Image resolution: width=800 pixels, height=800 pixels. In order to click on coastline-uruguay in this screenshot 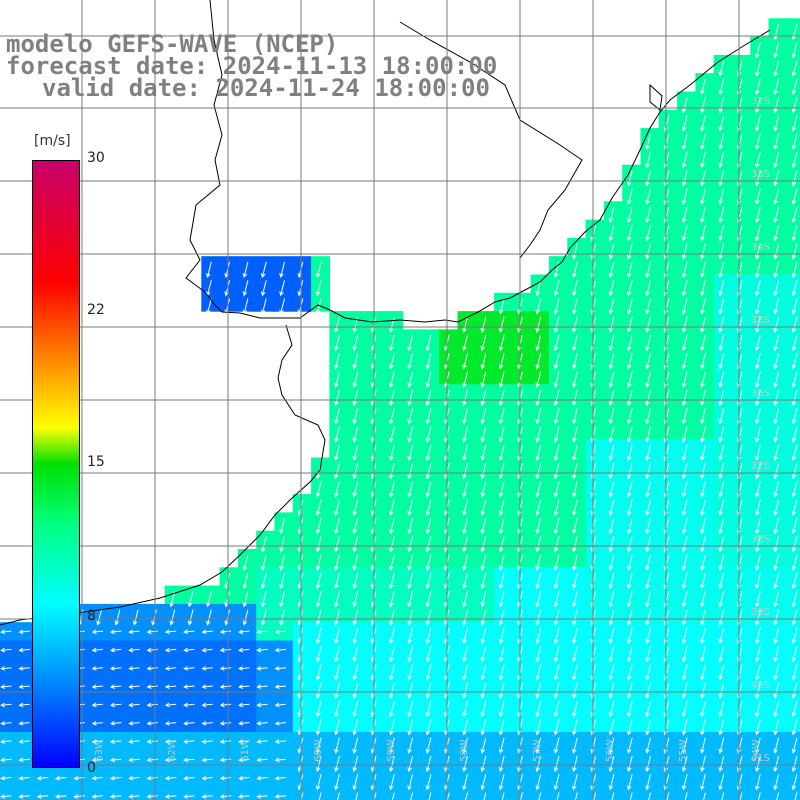, I will do `click(491, 140)`.